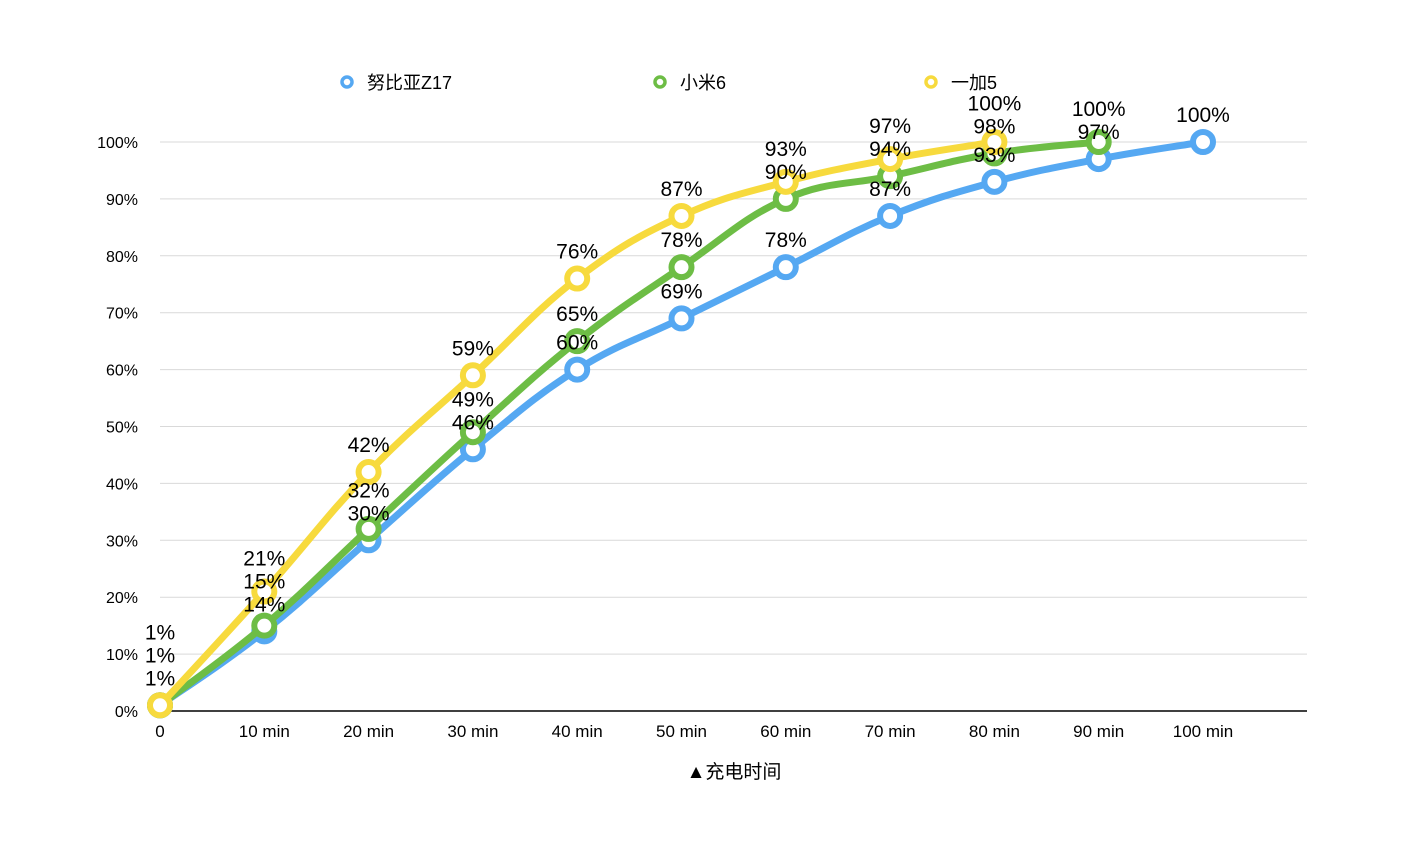 This screenshot has height=843, width=1402. I want to click on data-label: 14%, so click(264, 604).